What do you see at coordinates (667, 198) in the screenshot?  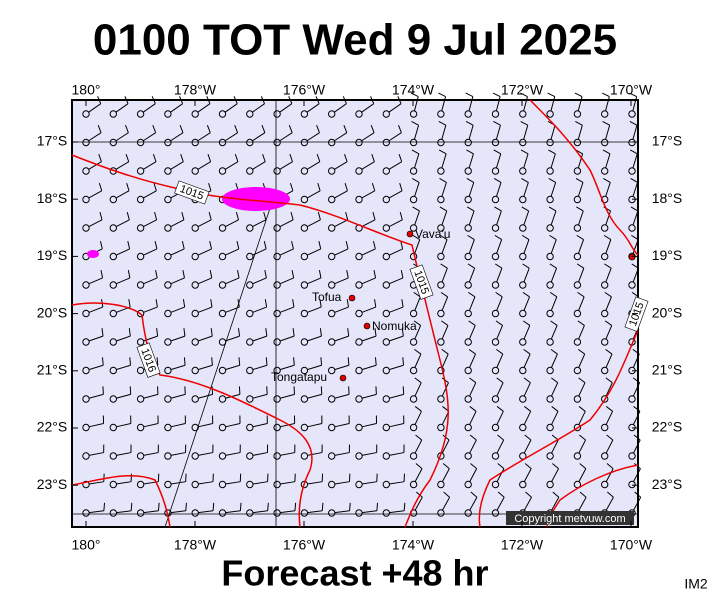 I see `lat-label: 18°S` at bounding box center [667, 198].